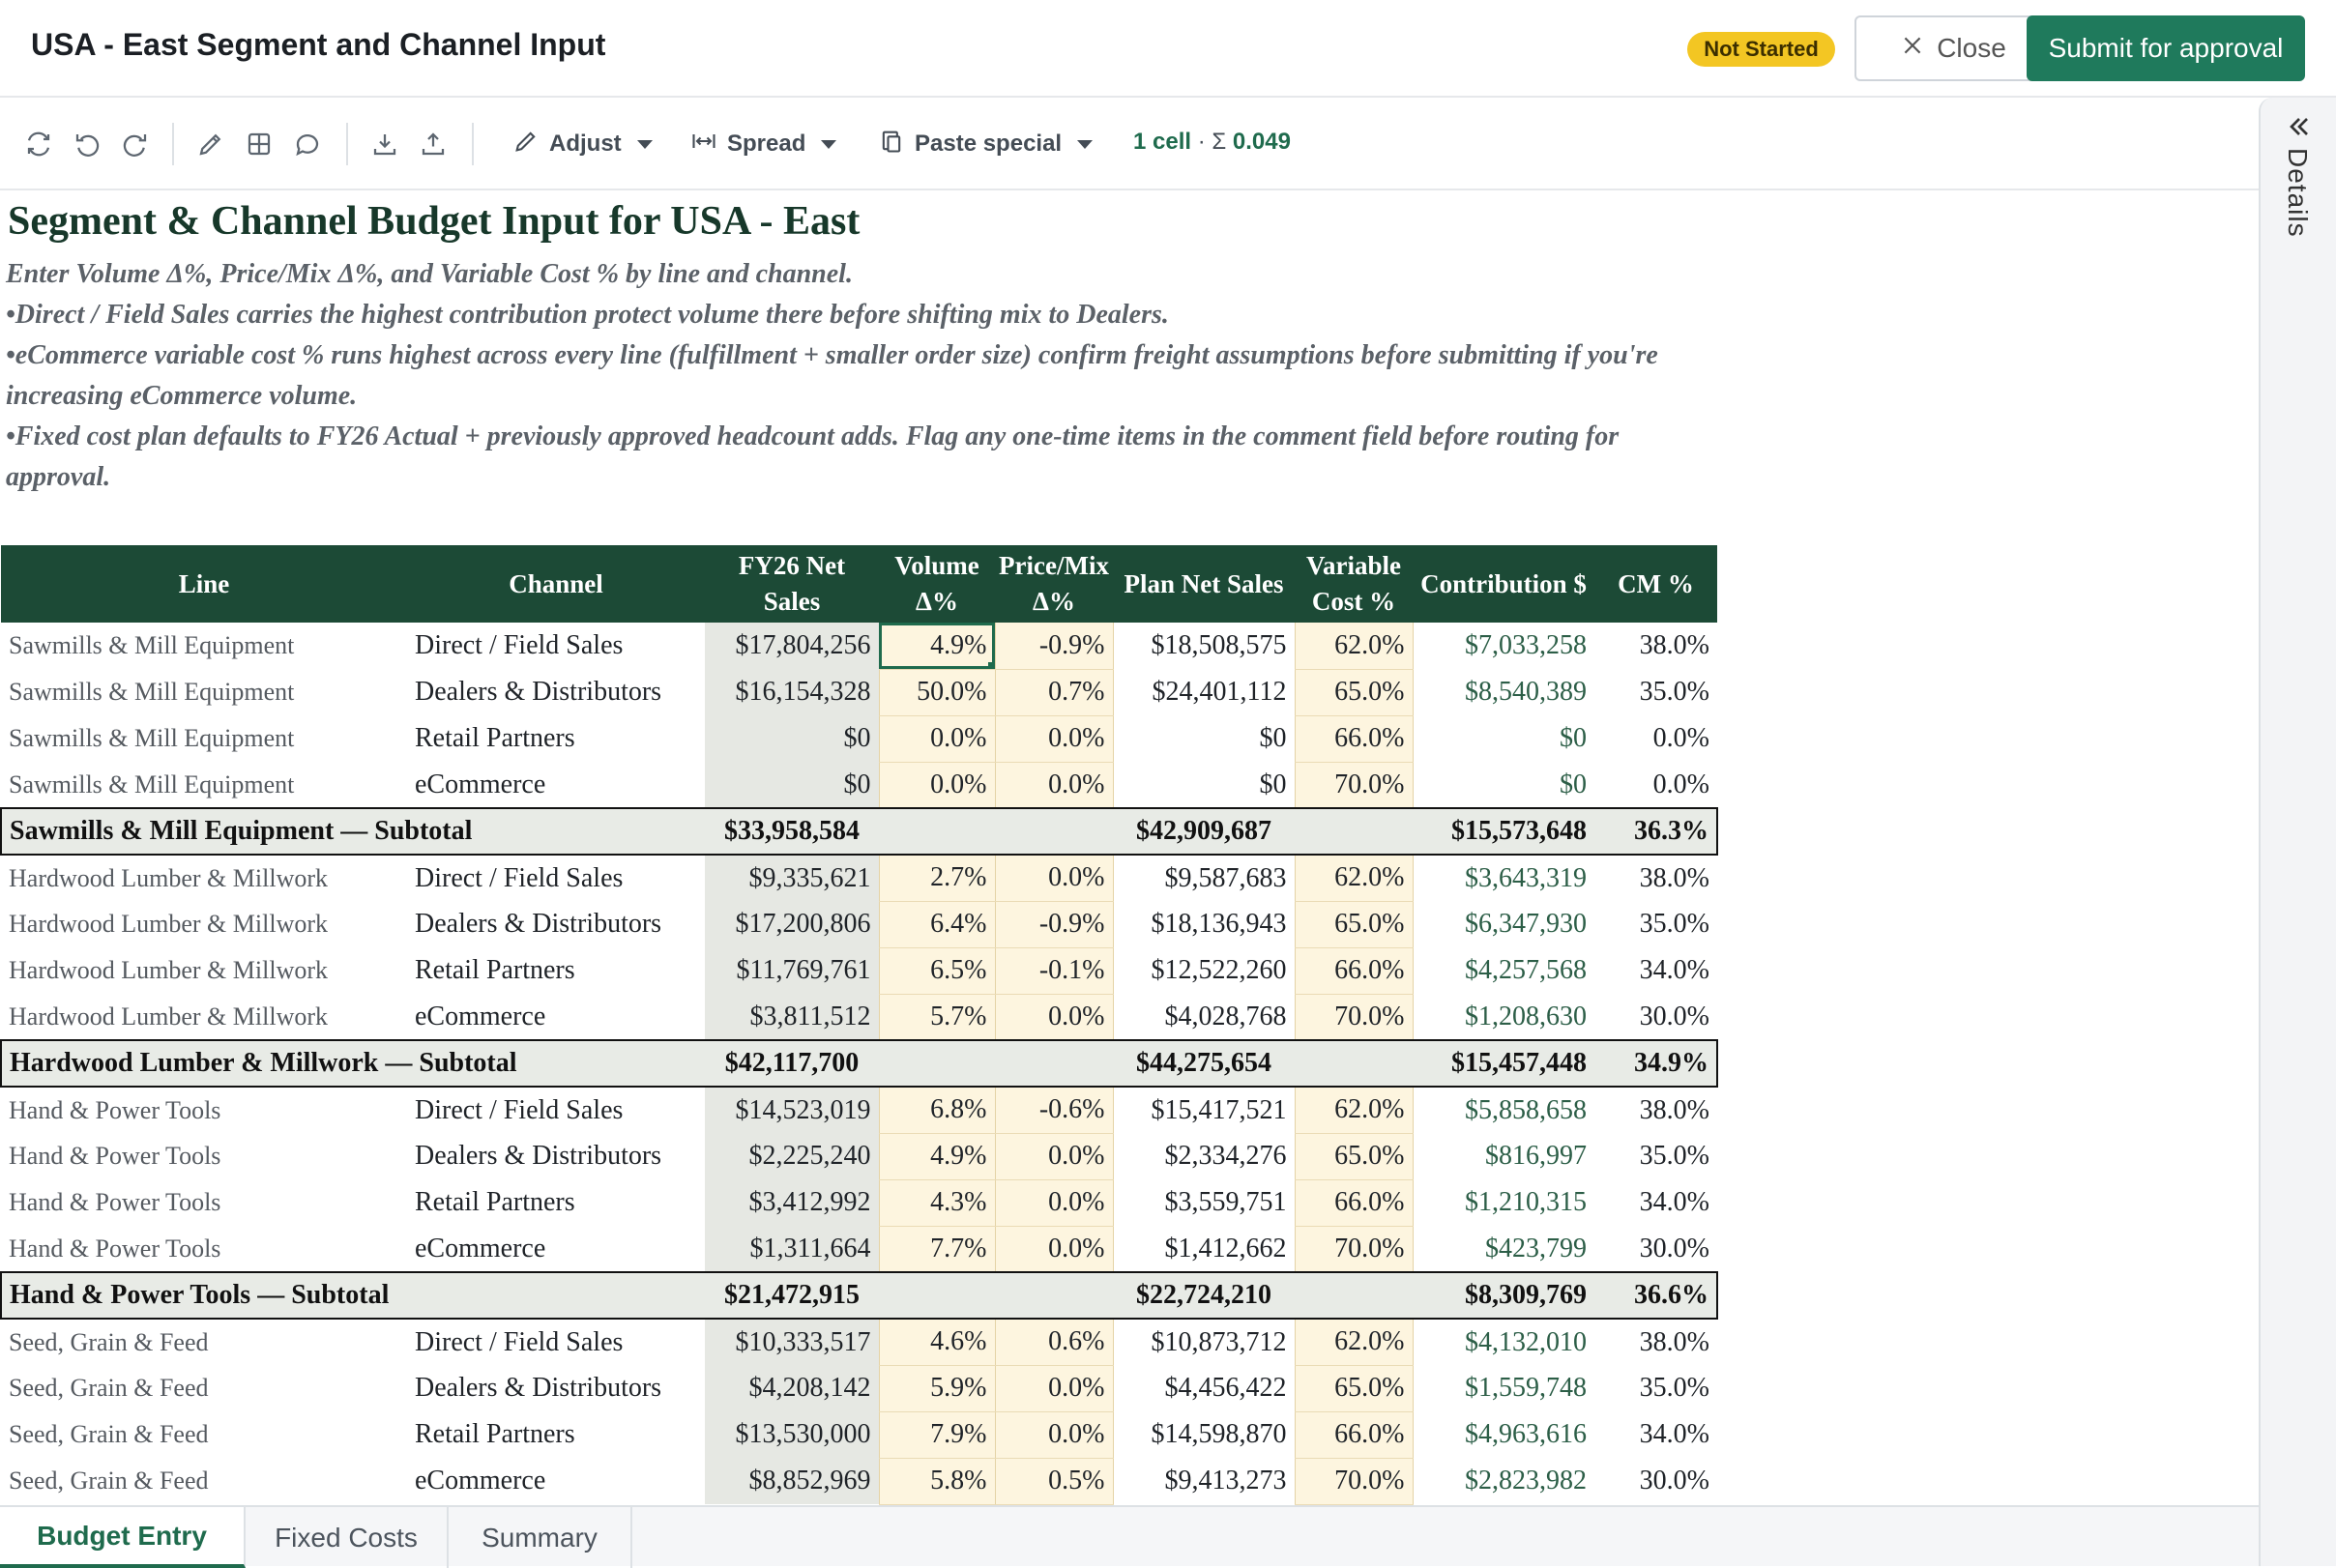 The height and width of the screenshot is (1568, 2336). I want to click on cm-cell: 38.0%, so click(1674, 1109).